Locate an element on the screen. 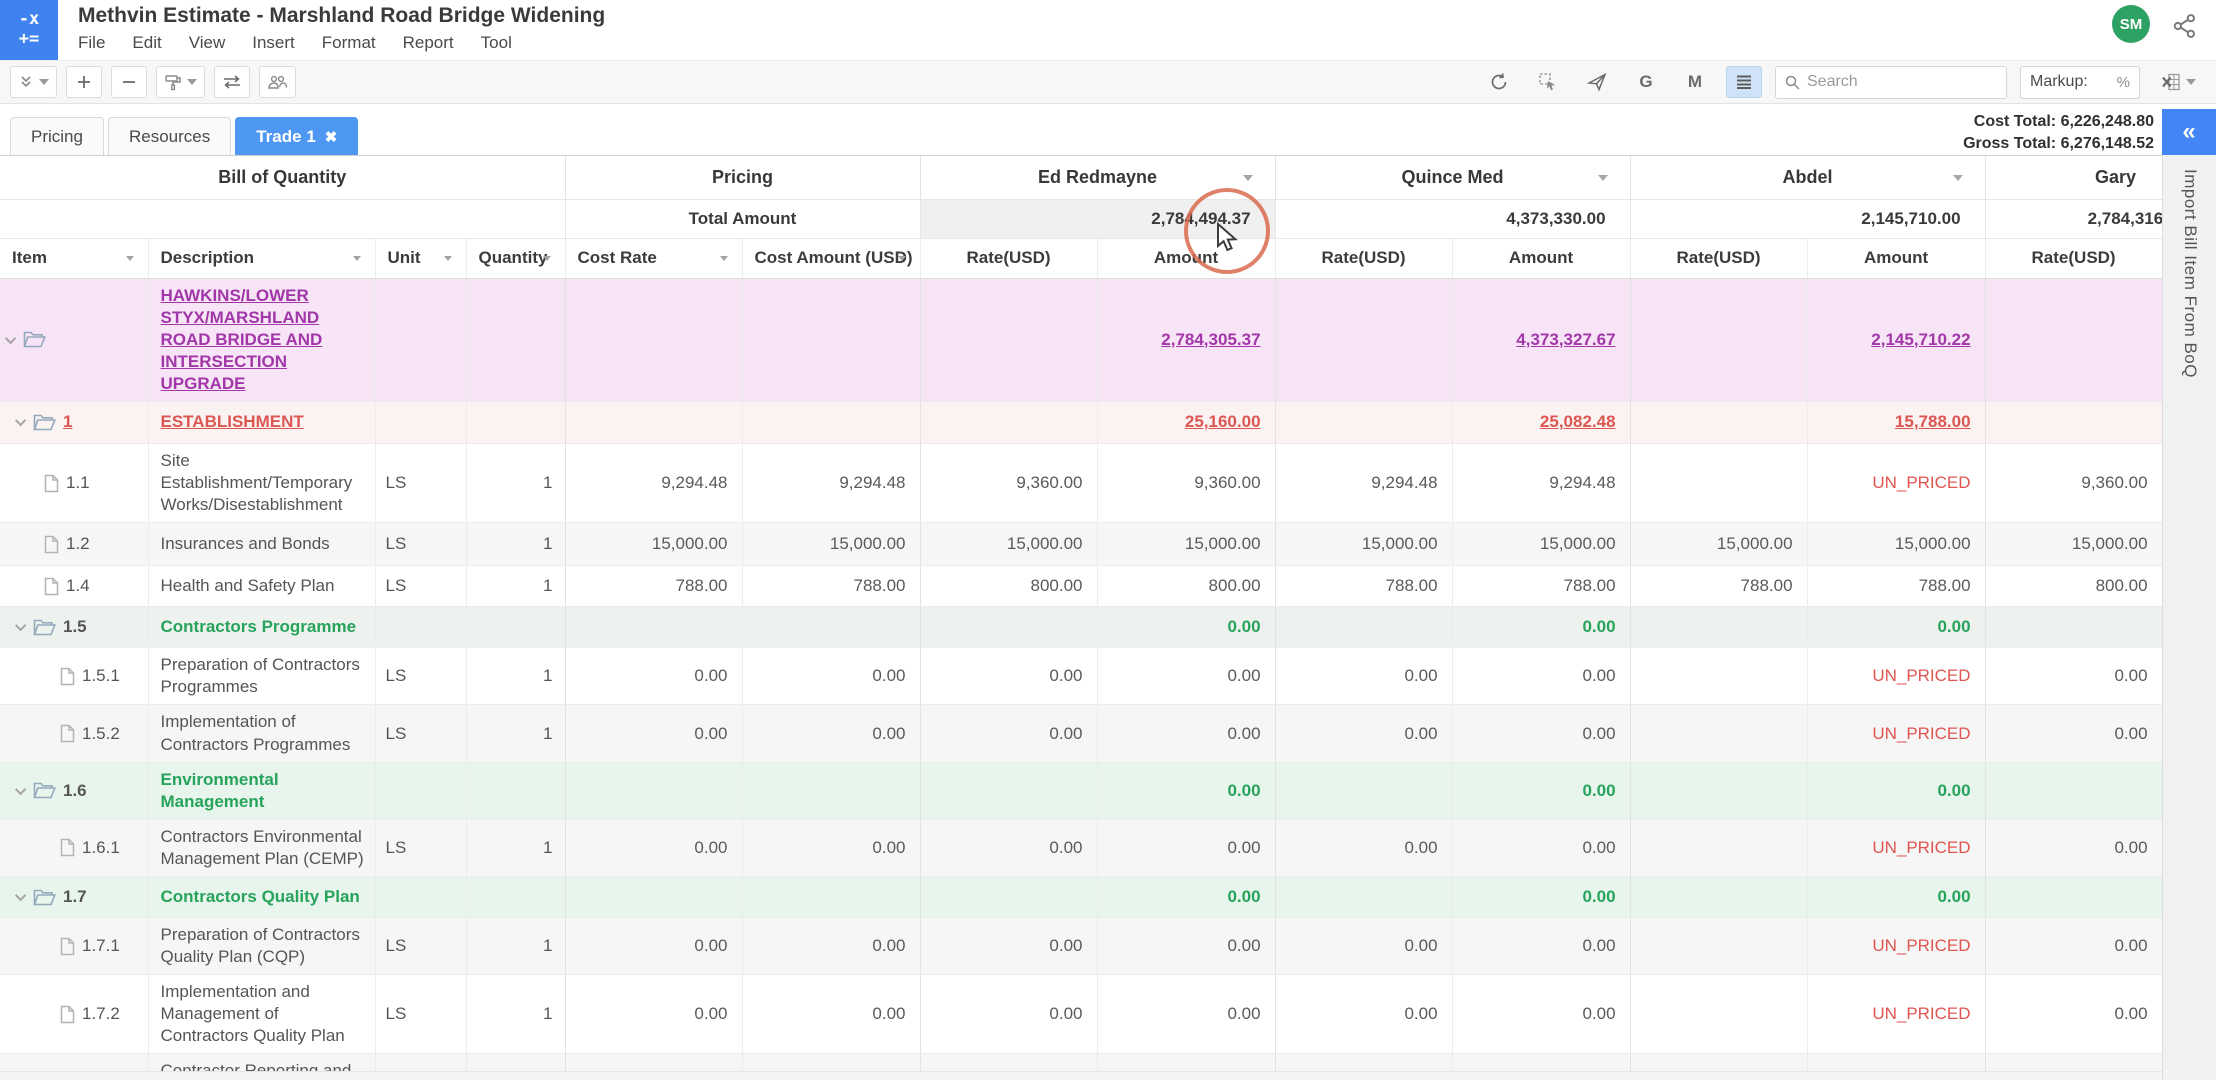 Image resolution: width=2216 pixels, height=1080 pixels. cell-item: 1.7.2 is located at coordinates (74, 1014).